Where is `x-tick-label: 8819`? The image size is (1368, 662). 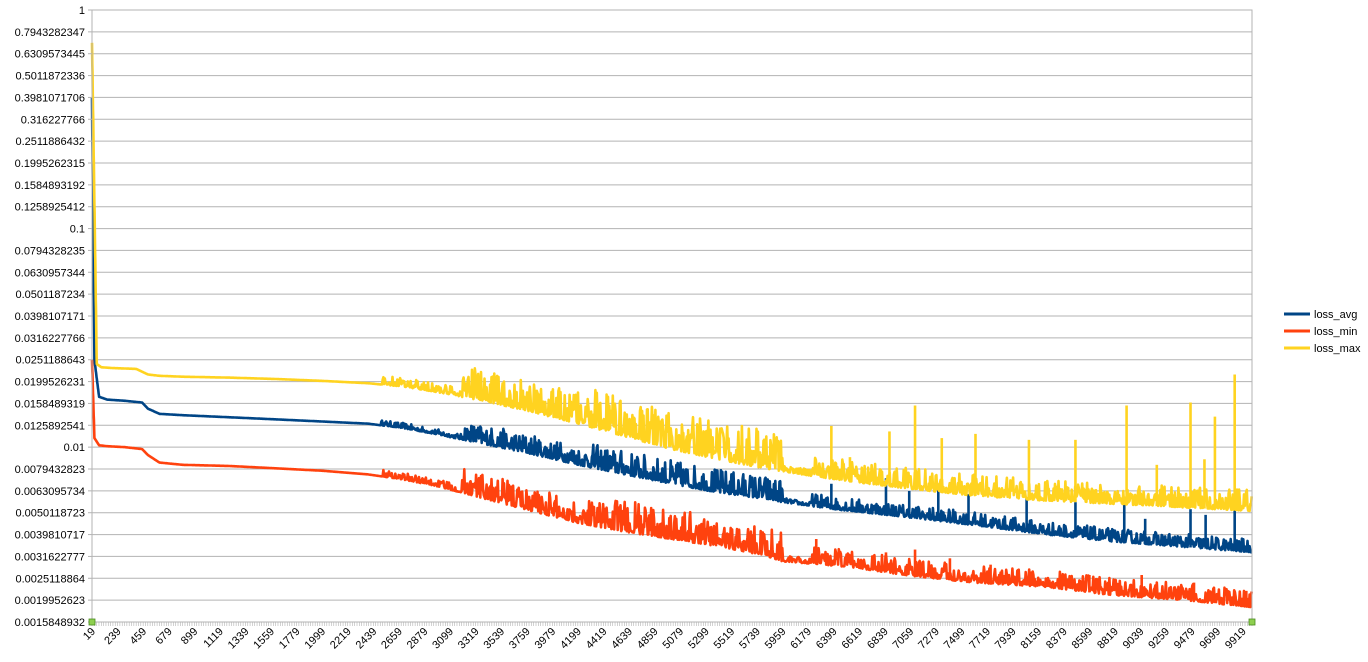
x-tick-label: 8819 is located at coordinates (1108, 639).